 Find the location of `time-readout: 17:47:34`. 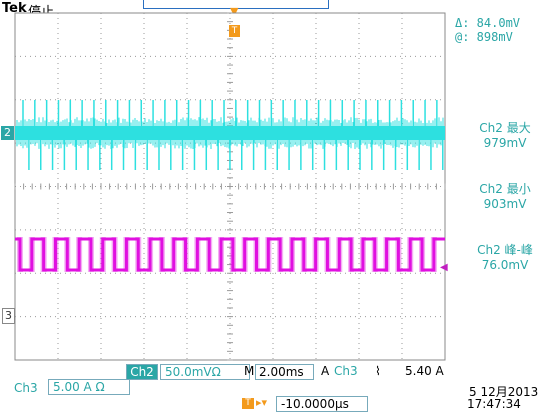

time-readout: 17:47:34 is located at coordinates (494, 404).